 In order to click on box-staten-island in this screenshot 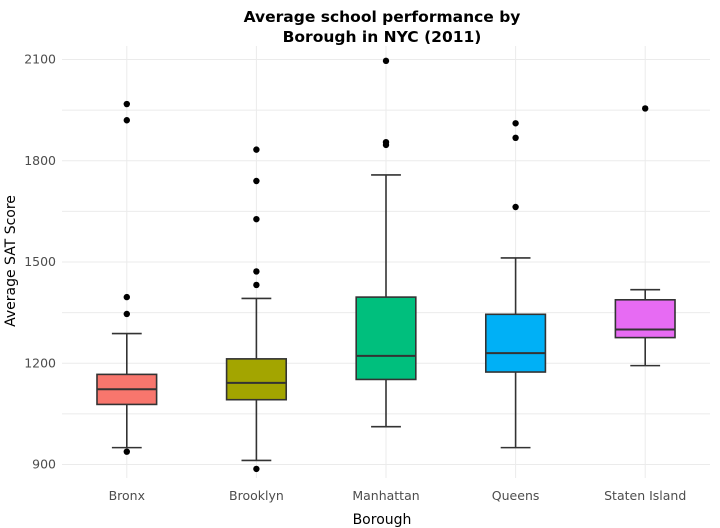, I will do `click(645, 236)`.